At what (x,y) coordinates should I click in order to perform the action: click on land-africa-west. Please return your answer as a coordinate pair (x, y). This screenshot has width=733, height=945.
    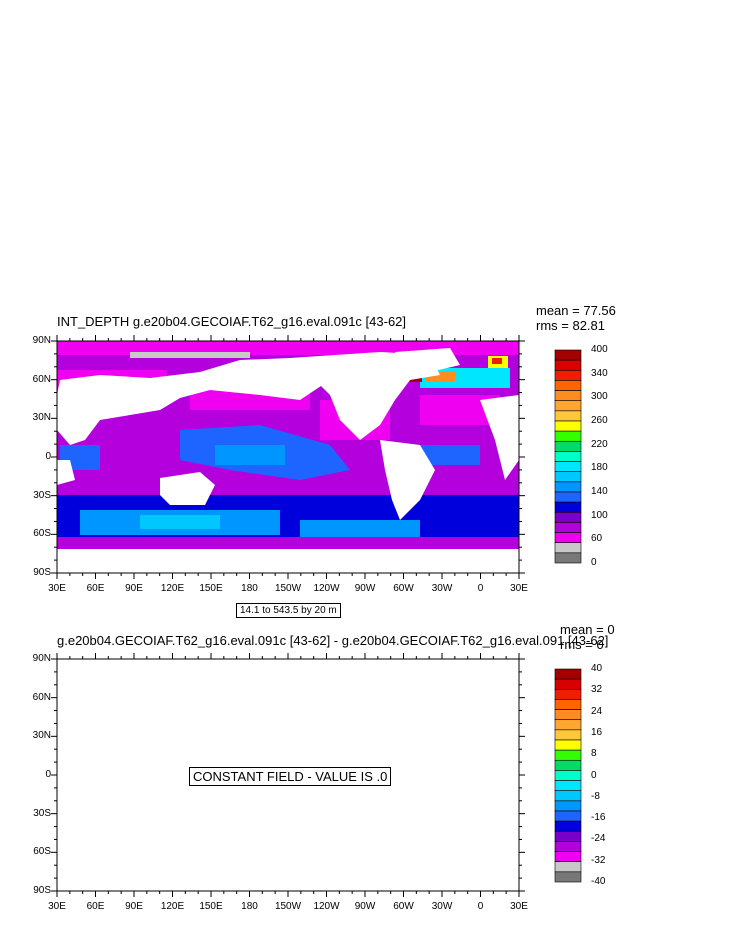
    Looking at the image, I should click on (66, 472).